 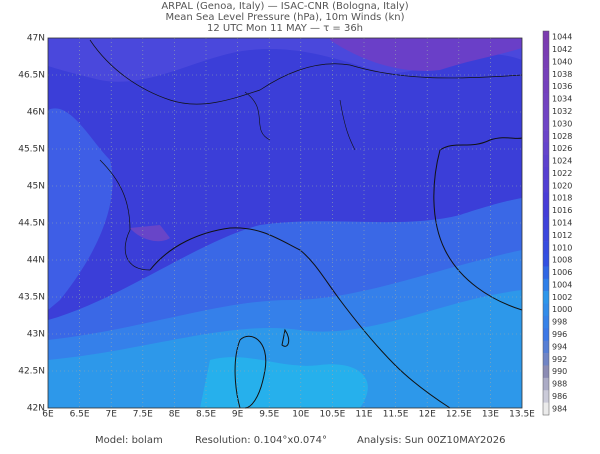 I want to click on lon-label: 6E, so click(x=48, y=415).